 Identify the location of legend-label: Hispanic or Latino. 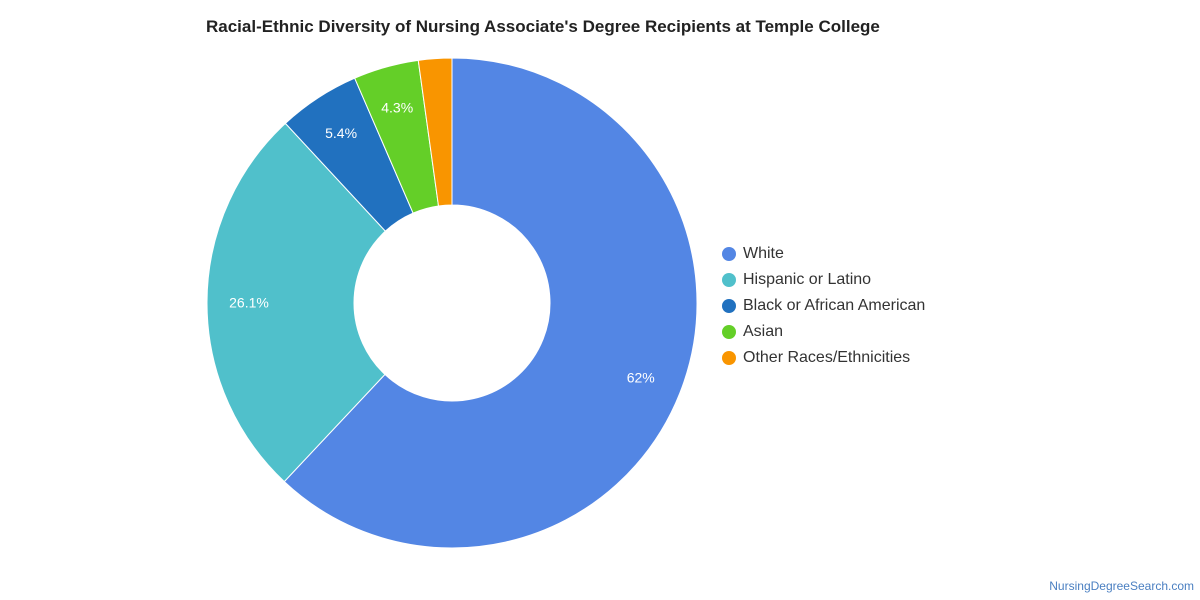
(807, 279).